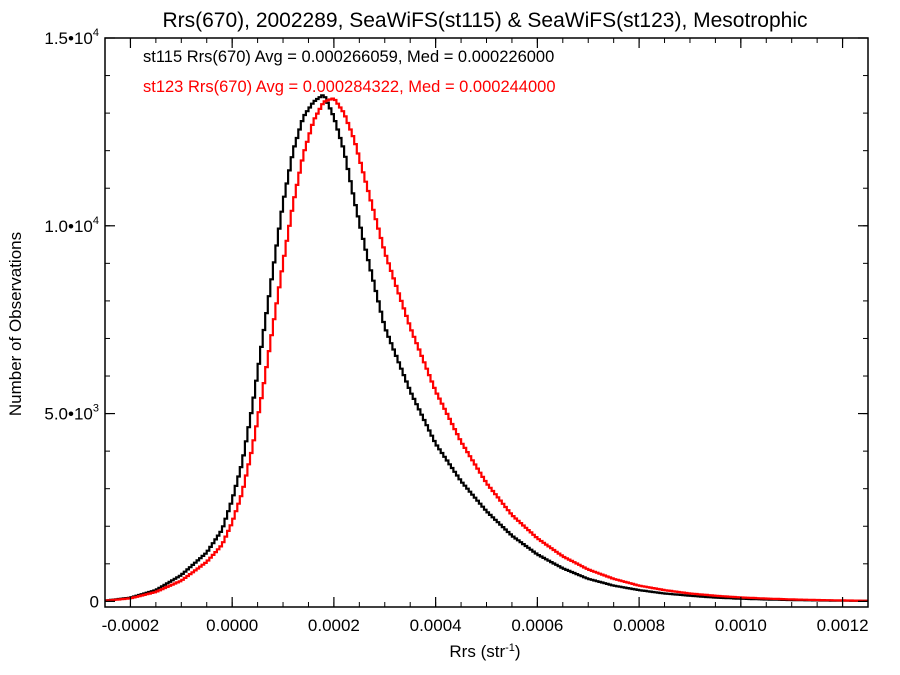  What do you see at coordinates (94, 601) in the screenshot?
I see `y-tick-label: 0` at bounding box center [94, 601].